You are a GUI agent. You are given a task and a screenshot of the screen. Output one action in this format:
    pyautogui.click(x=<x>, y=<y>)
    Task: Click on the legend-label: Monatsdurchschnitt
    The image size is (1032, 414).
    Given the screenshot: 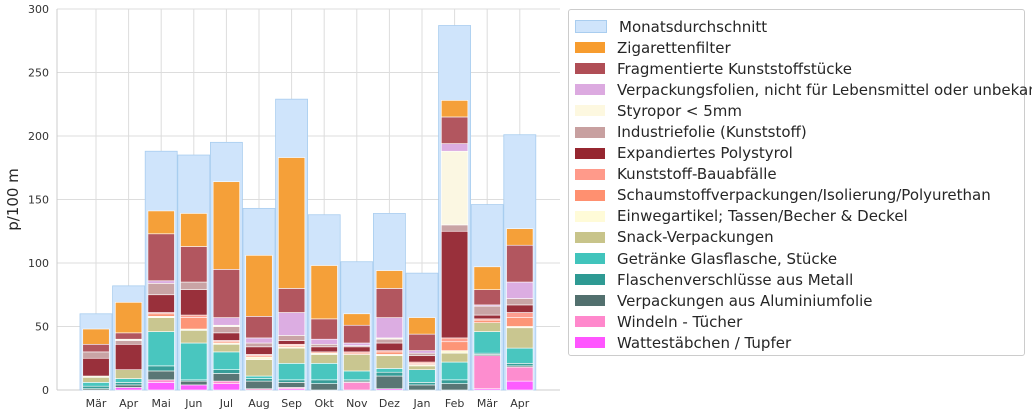 What is the action you would take?
    pyautogui.click(x=693, y=26)
    